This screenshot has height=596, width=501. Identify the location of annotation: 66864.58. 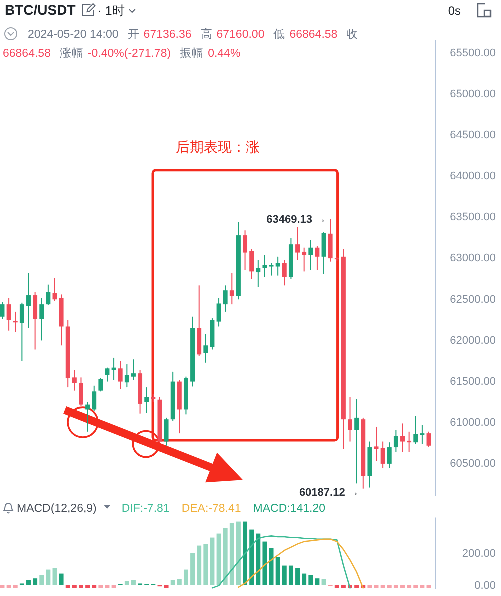
(27, 54).